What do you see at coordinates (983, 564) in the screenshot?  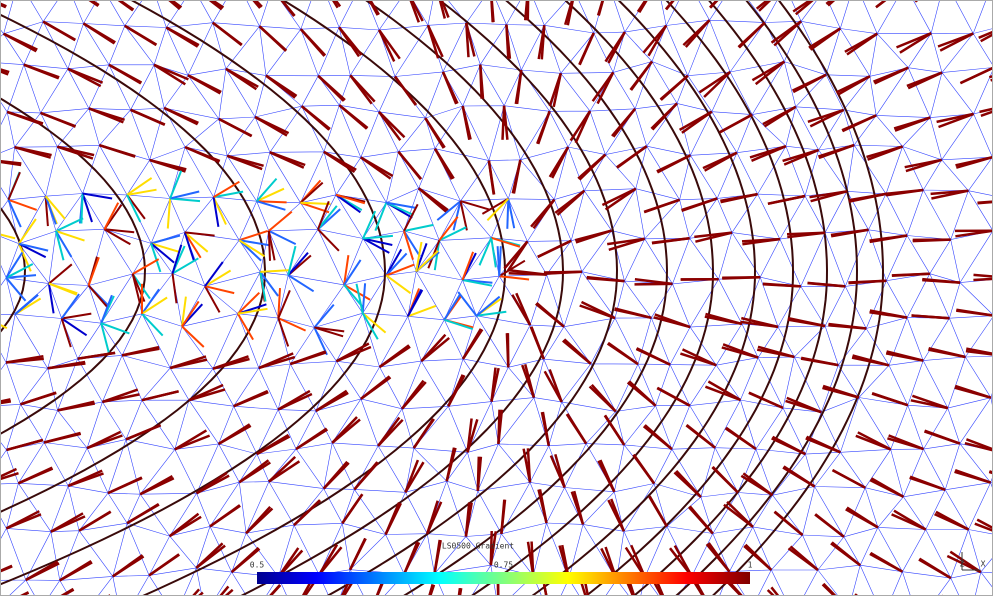 I see `triad-label: X` at bounding box center [983, 564].